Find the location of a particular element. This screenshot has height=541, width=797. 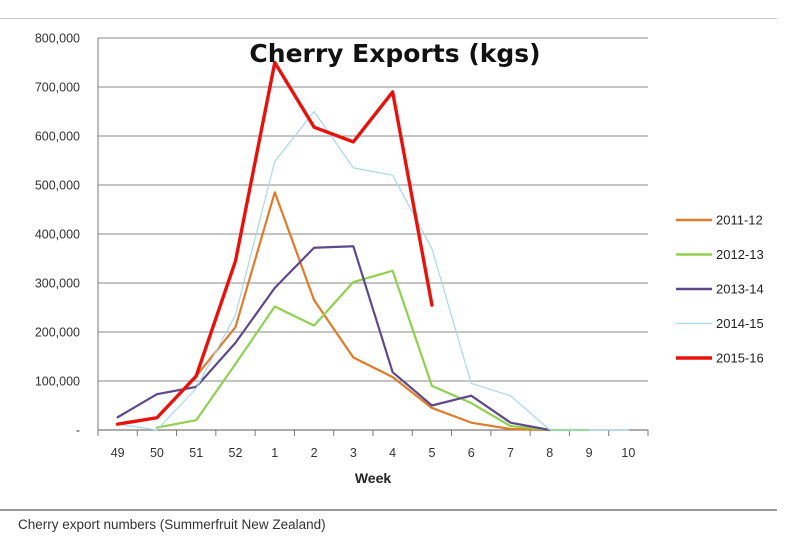

legend-label-2015-16: 2015-16 is located at coordinates (740, 358).